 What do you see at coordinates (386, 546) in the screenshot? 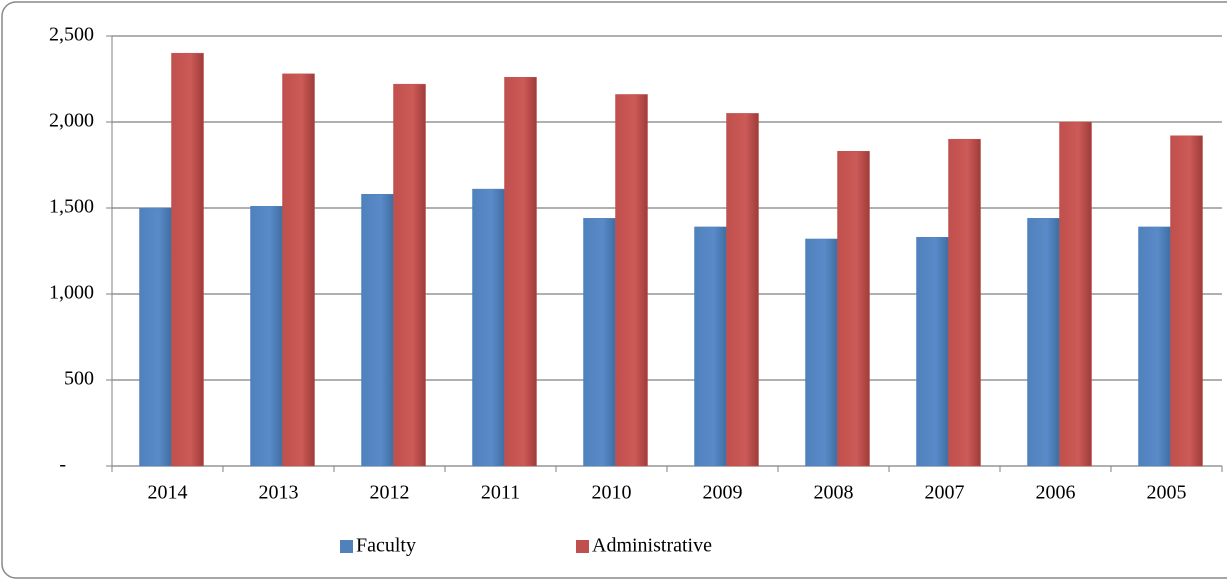
I see `legend-label: Faculty` at bounding box center [386, 546].